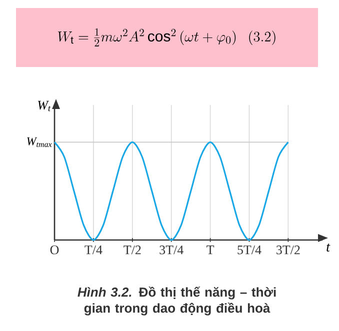 The width and height of the screenshot is (339, 331). Describe the element at coordinates (172, 250) in the screenshot. I see `x-tick-label: 3T/4` at that location.